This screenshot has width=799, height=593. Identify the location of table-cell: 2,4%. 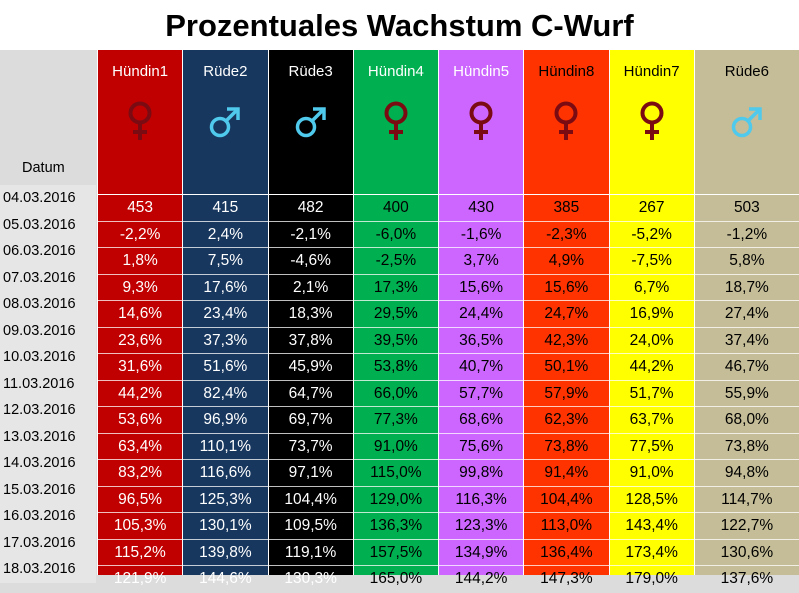
(225, 234).